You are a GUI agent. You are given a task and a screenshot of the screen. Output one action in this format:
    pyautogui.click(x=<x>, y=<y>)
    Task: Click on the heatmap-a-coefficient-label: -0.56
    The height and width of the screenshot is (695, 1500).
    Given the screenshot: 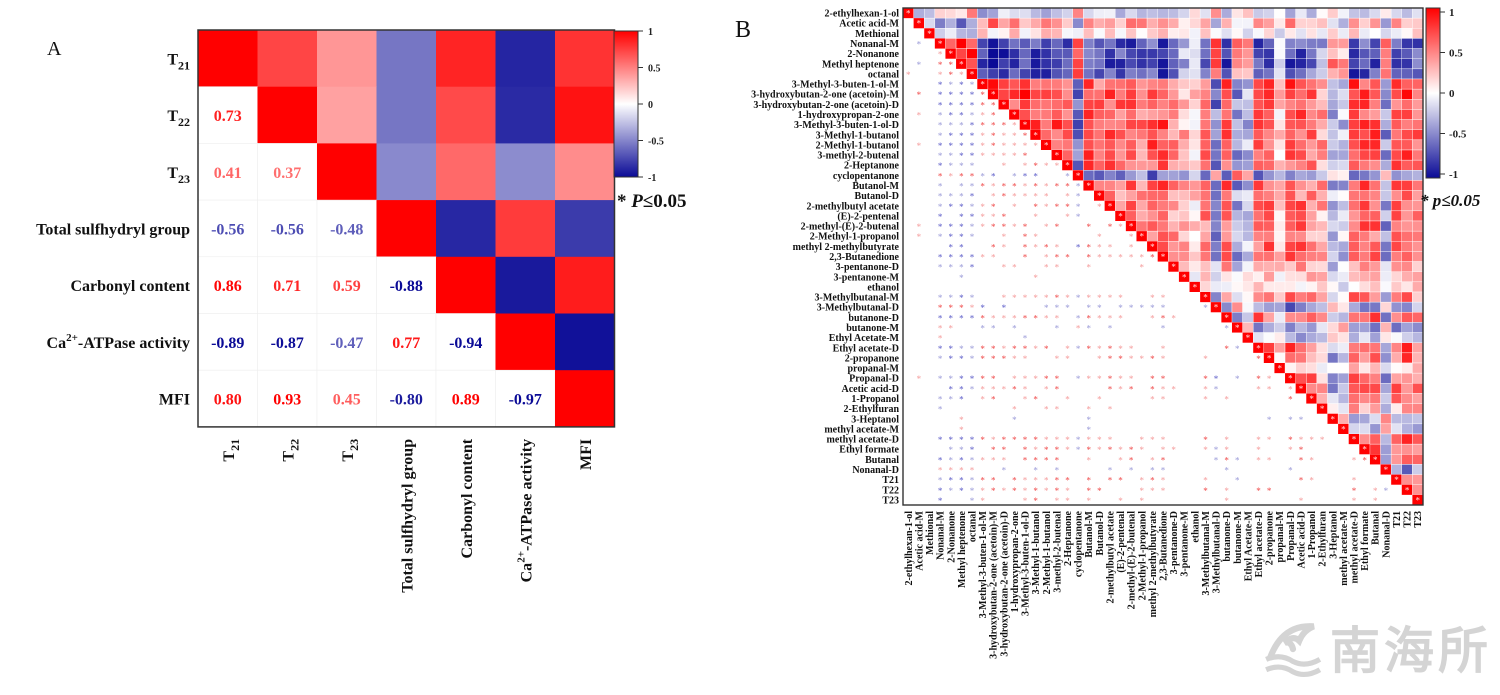 What is the action you would take?
    pyautogui.click(x=227, y=229)
    